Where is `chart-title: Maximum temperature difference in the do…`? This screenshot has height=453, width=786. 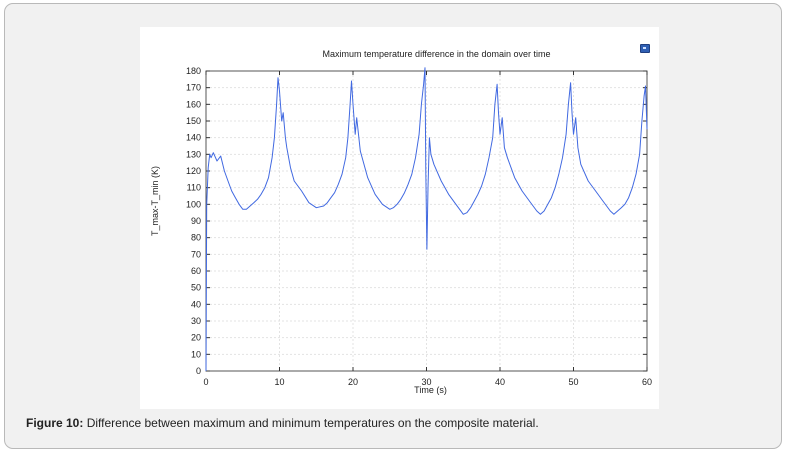
chart-title: Maximum temperature difference in the do… is located at coordinates (437, 54).